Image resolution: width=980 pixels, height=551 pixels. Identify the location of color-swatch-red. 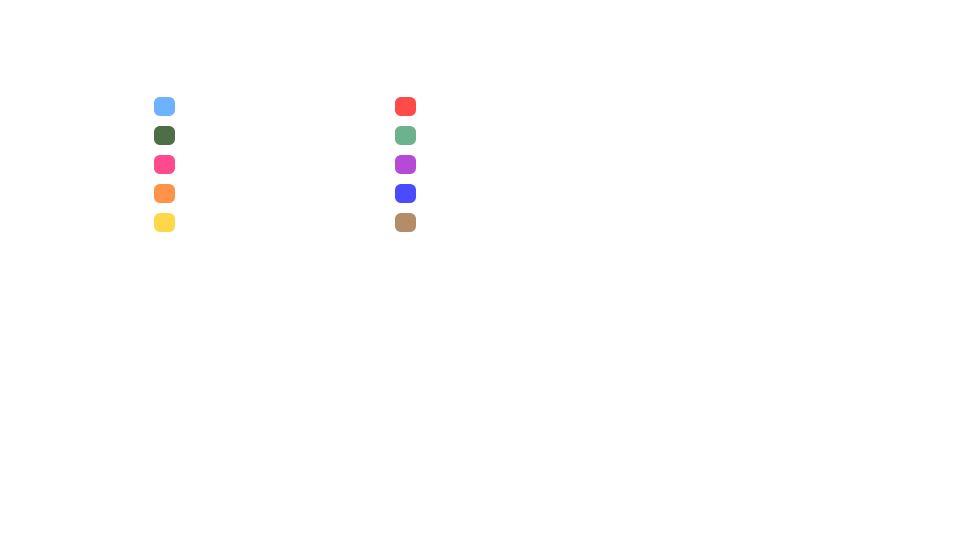
(405, 106).